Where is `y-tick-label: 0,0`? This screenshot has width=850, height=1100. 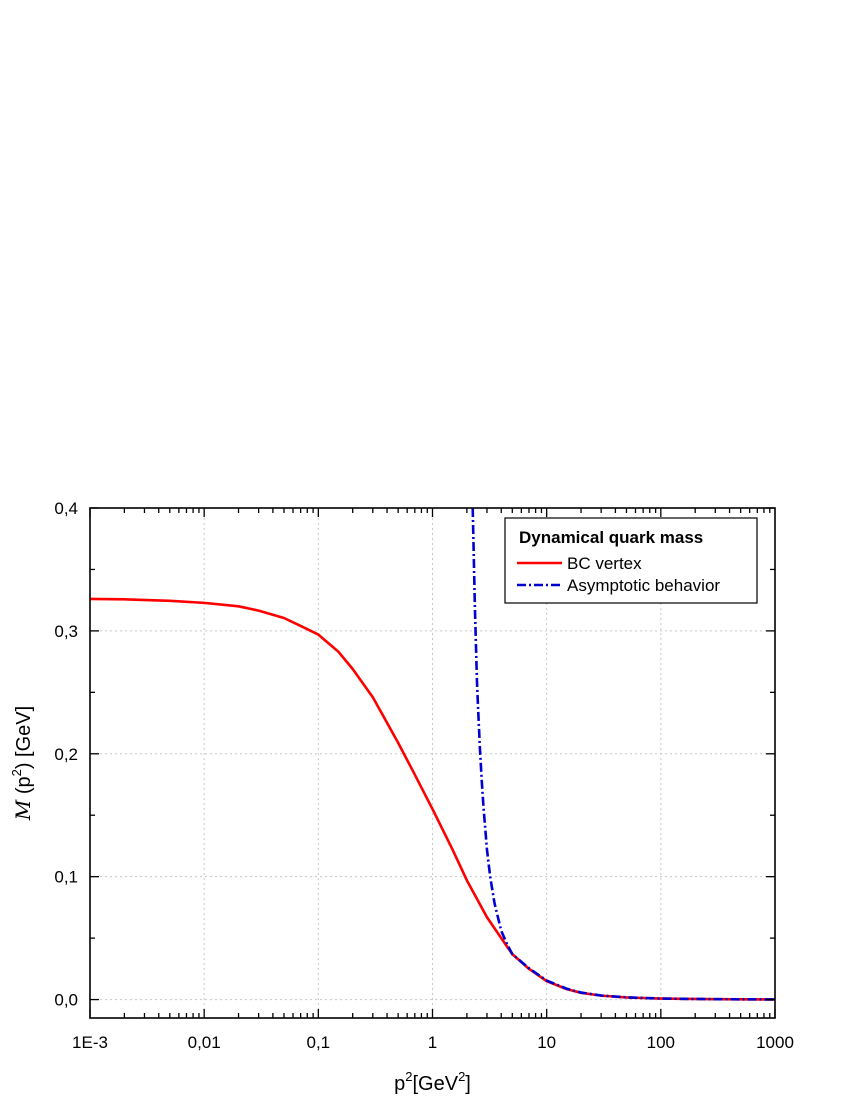 y-tick-label: 0,0 is located at coordinates (66, 1000).